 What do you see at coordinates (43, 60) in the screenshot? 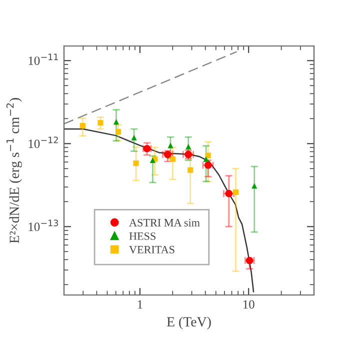
I see `y-tick-label: 10$^{−11}$` at bounding box center [43, 60].